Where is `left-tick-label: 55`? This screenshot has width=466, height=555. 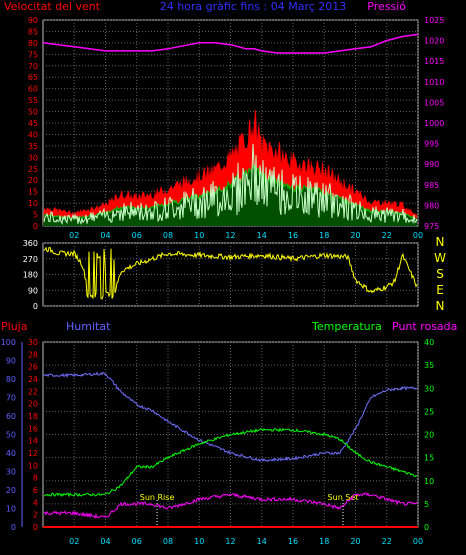
left-tick-label: 55 is located at coordinates (33, 100).